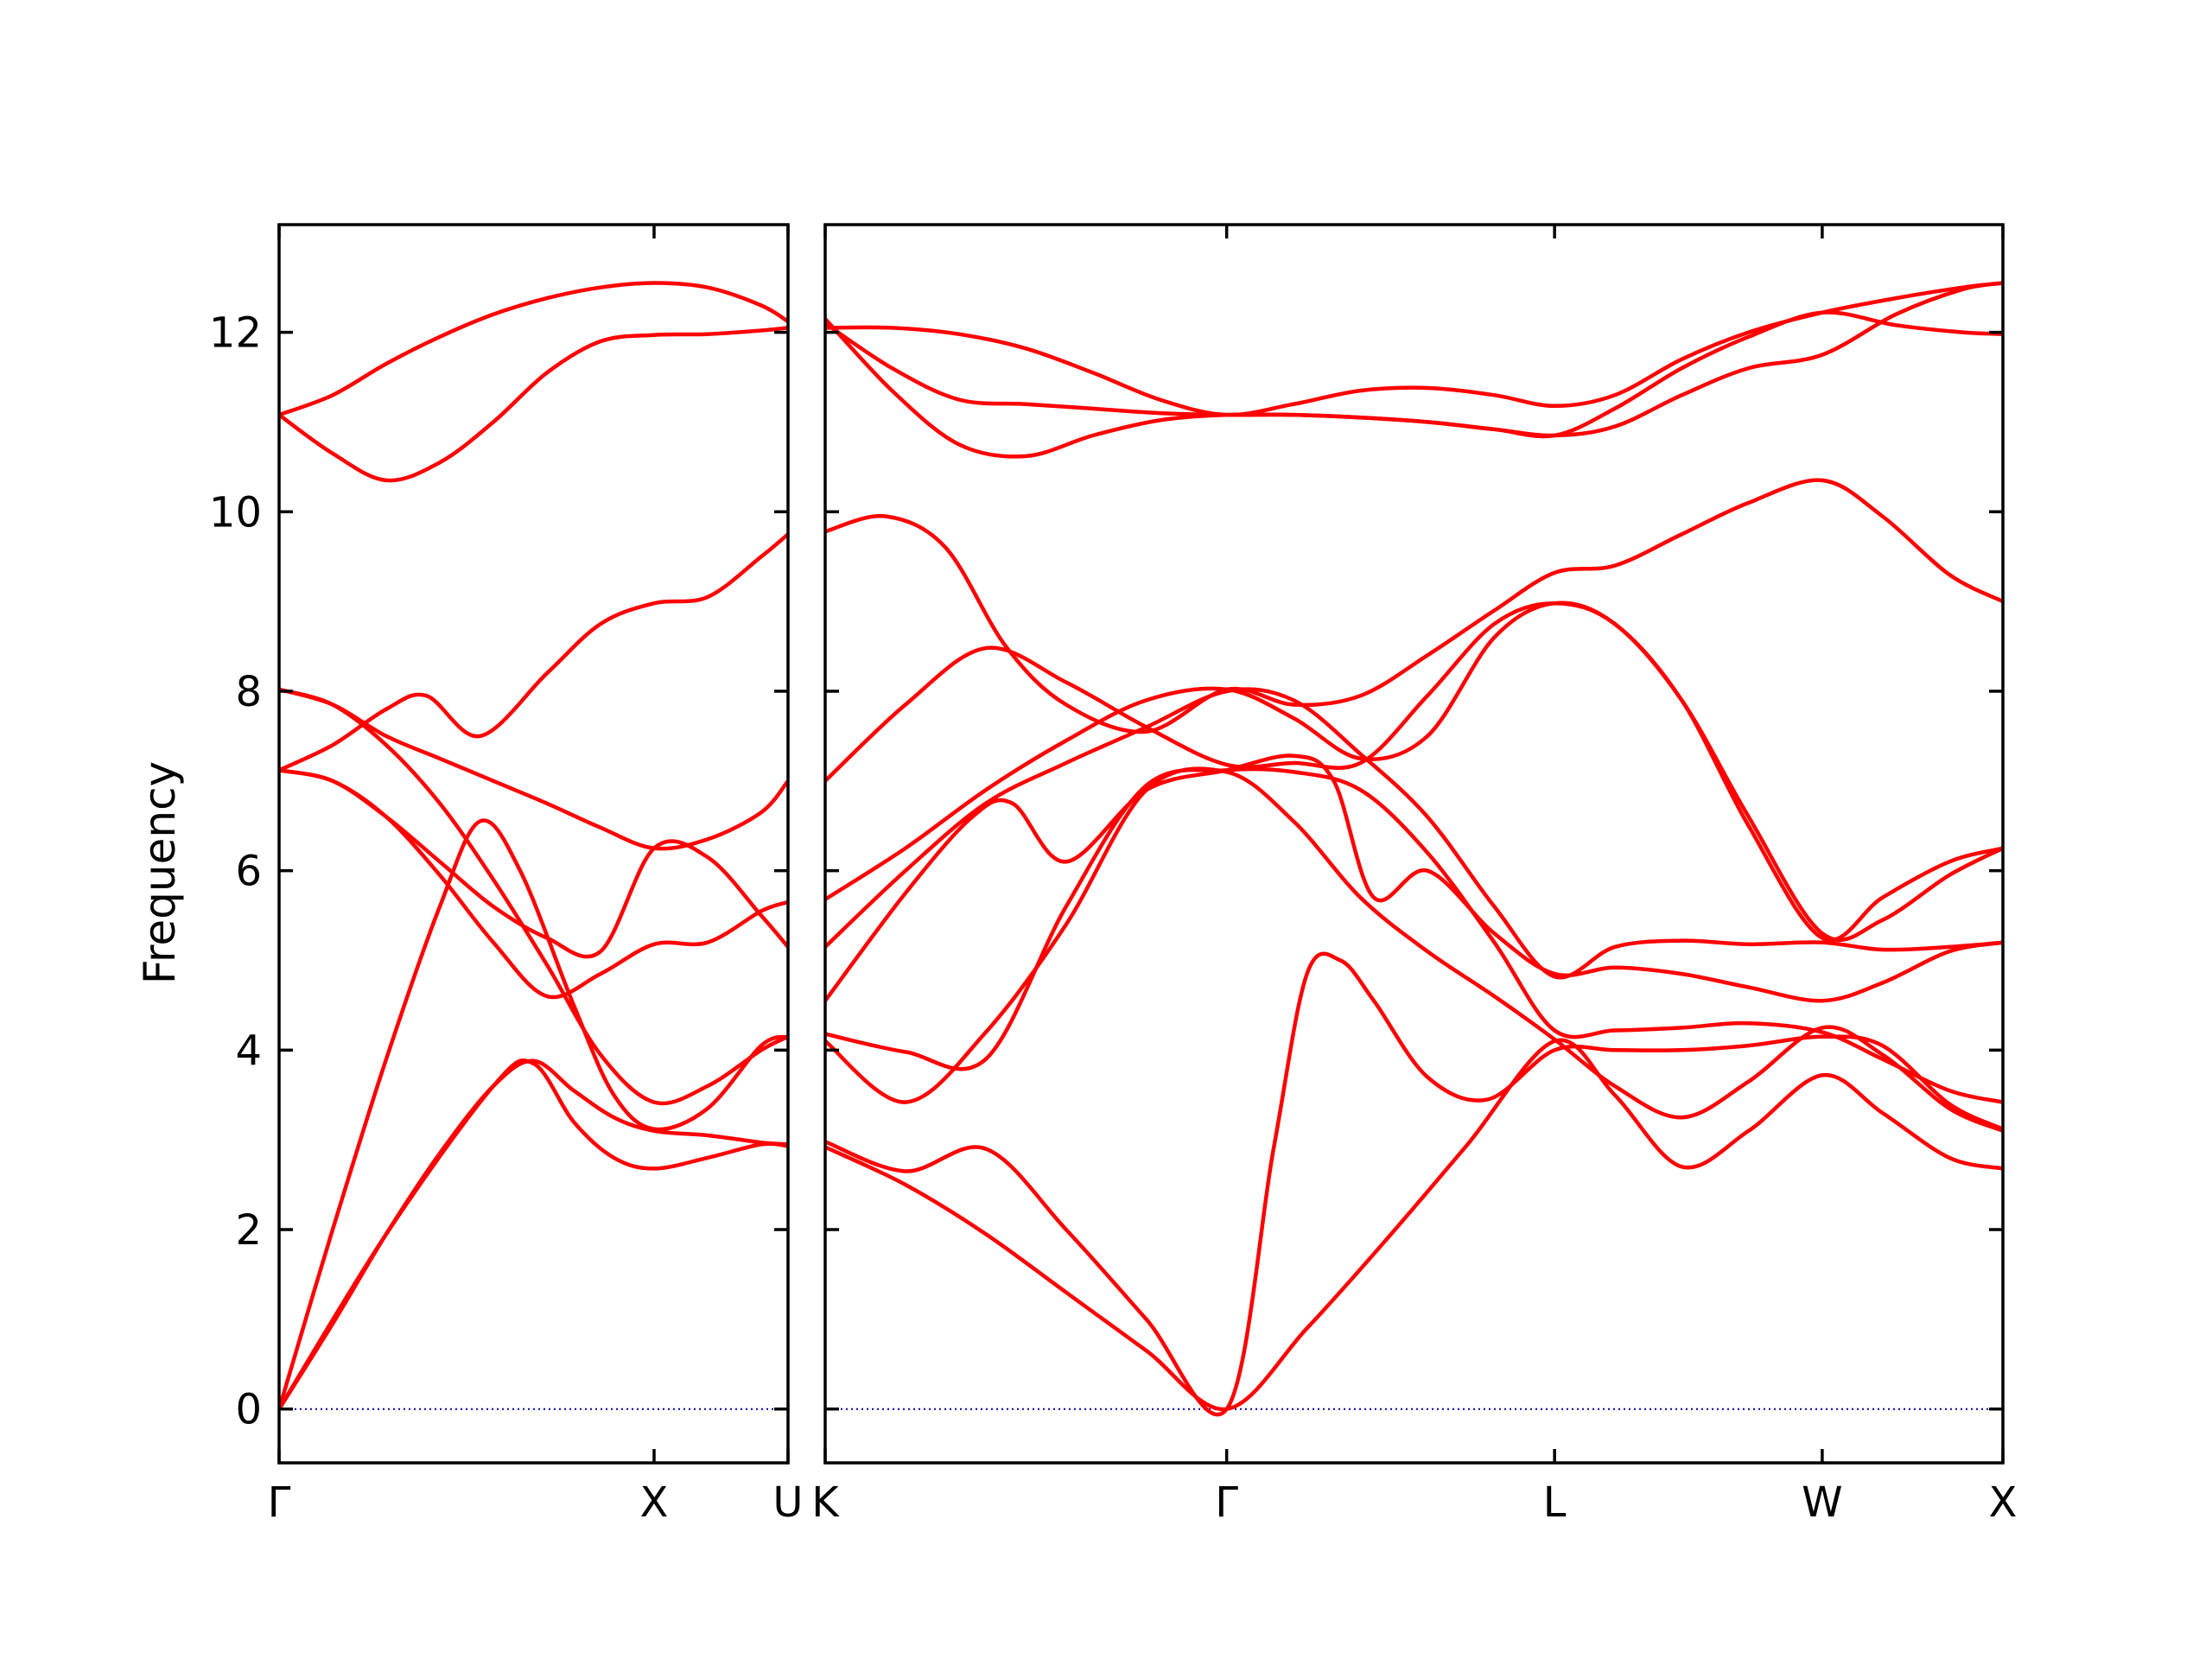 The width and height of the screenshot is (2212, 1659). Describe the element at coordinates (787, 1502) in the screenshot. I see `x-tick-label: U` at that location.